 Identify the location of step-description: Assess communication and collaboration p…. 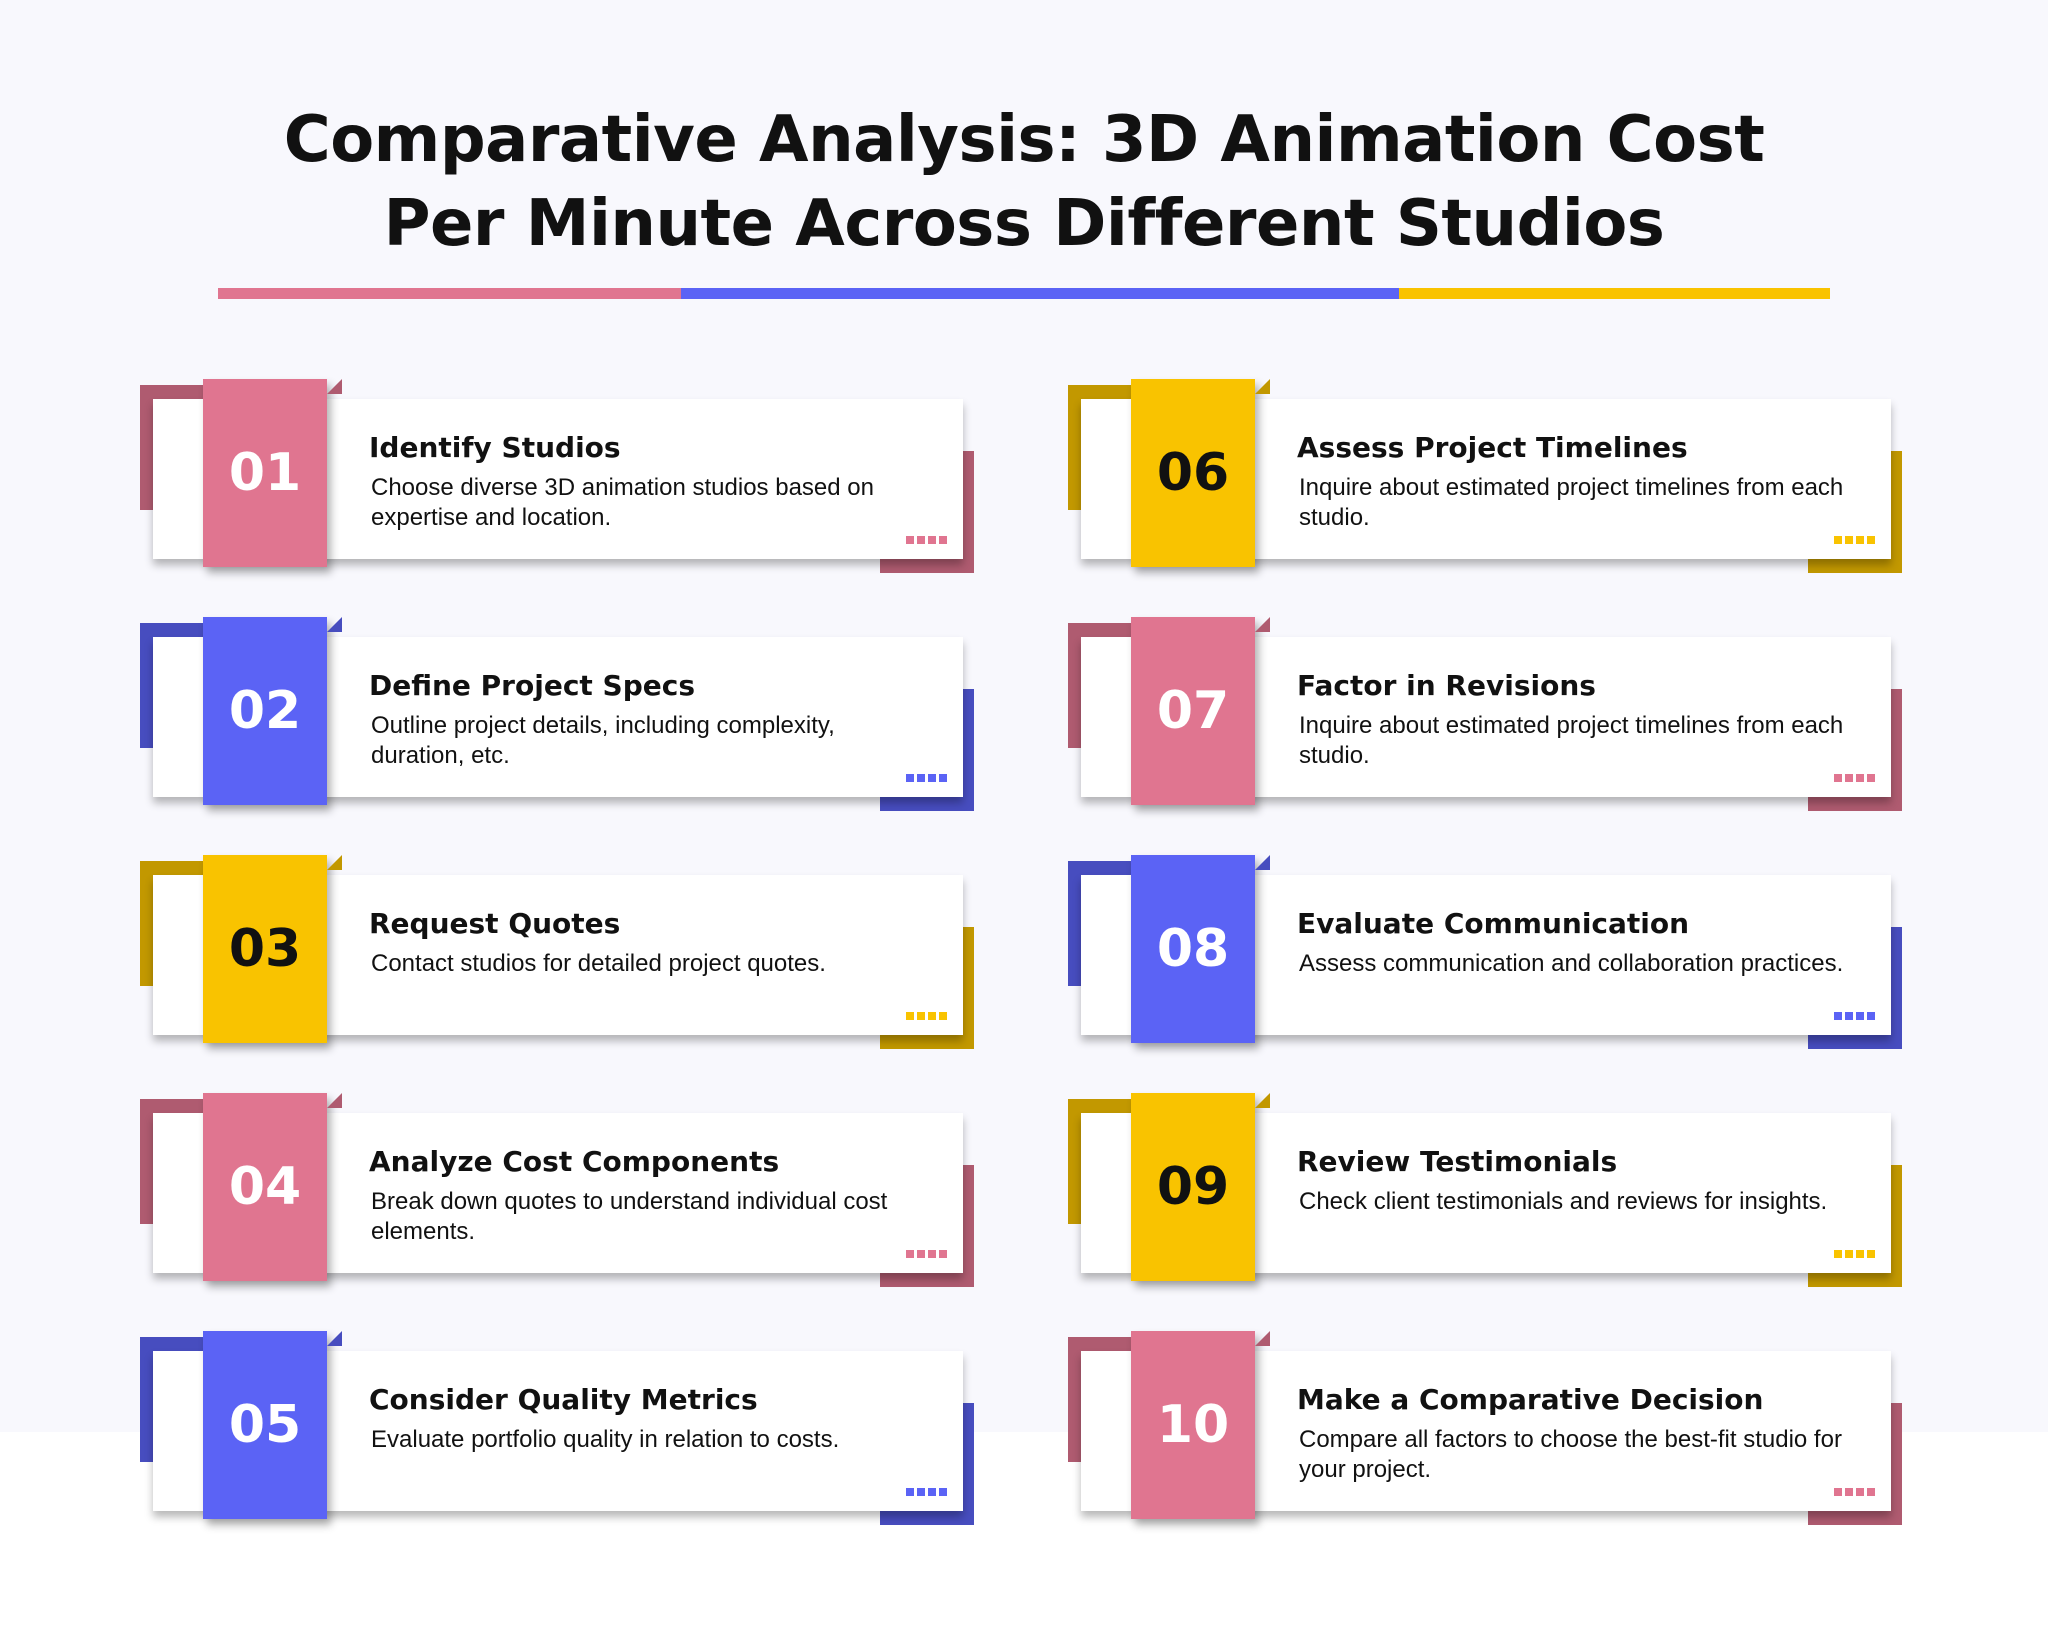
(1571, 963).